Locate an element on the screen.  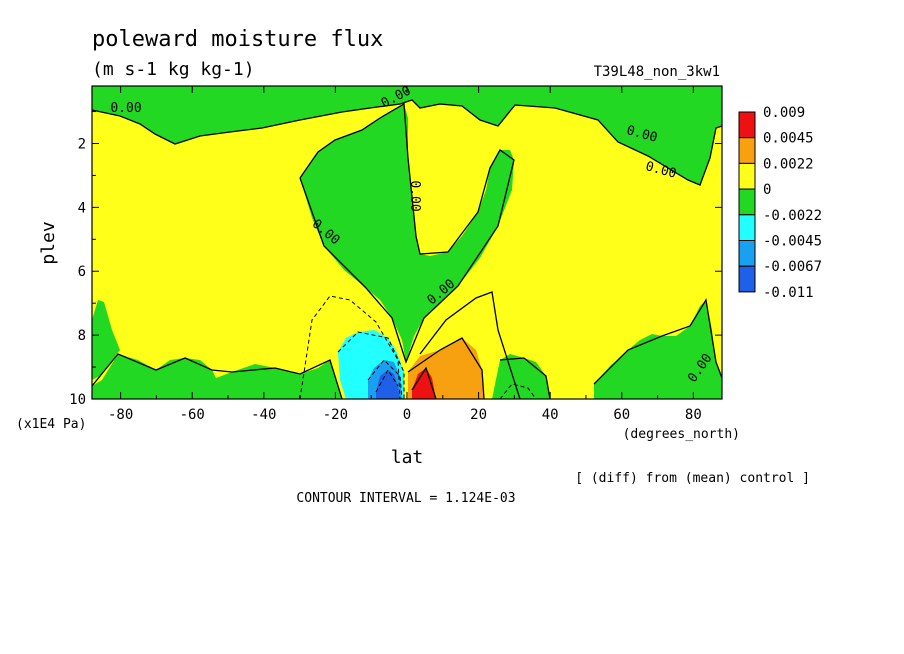
y-axis-units: (x1E4 Pa) is located at coordinates (51, 424).